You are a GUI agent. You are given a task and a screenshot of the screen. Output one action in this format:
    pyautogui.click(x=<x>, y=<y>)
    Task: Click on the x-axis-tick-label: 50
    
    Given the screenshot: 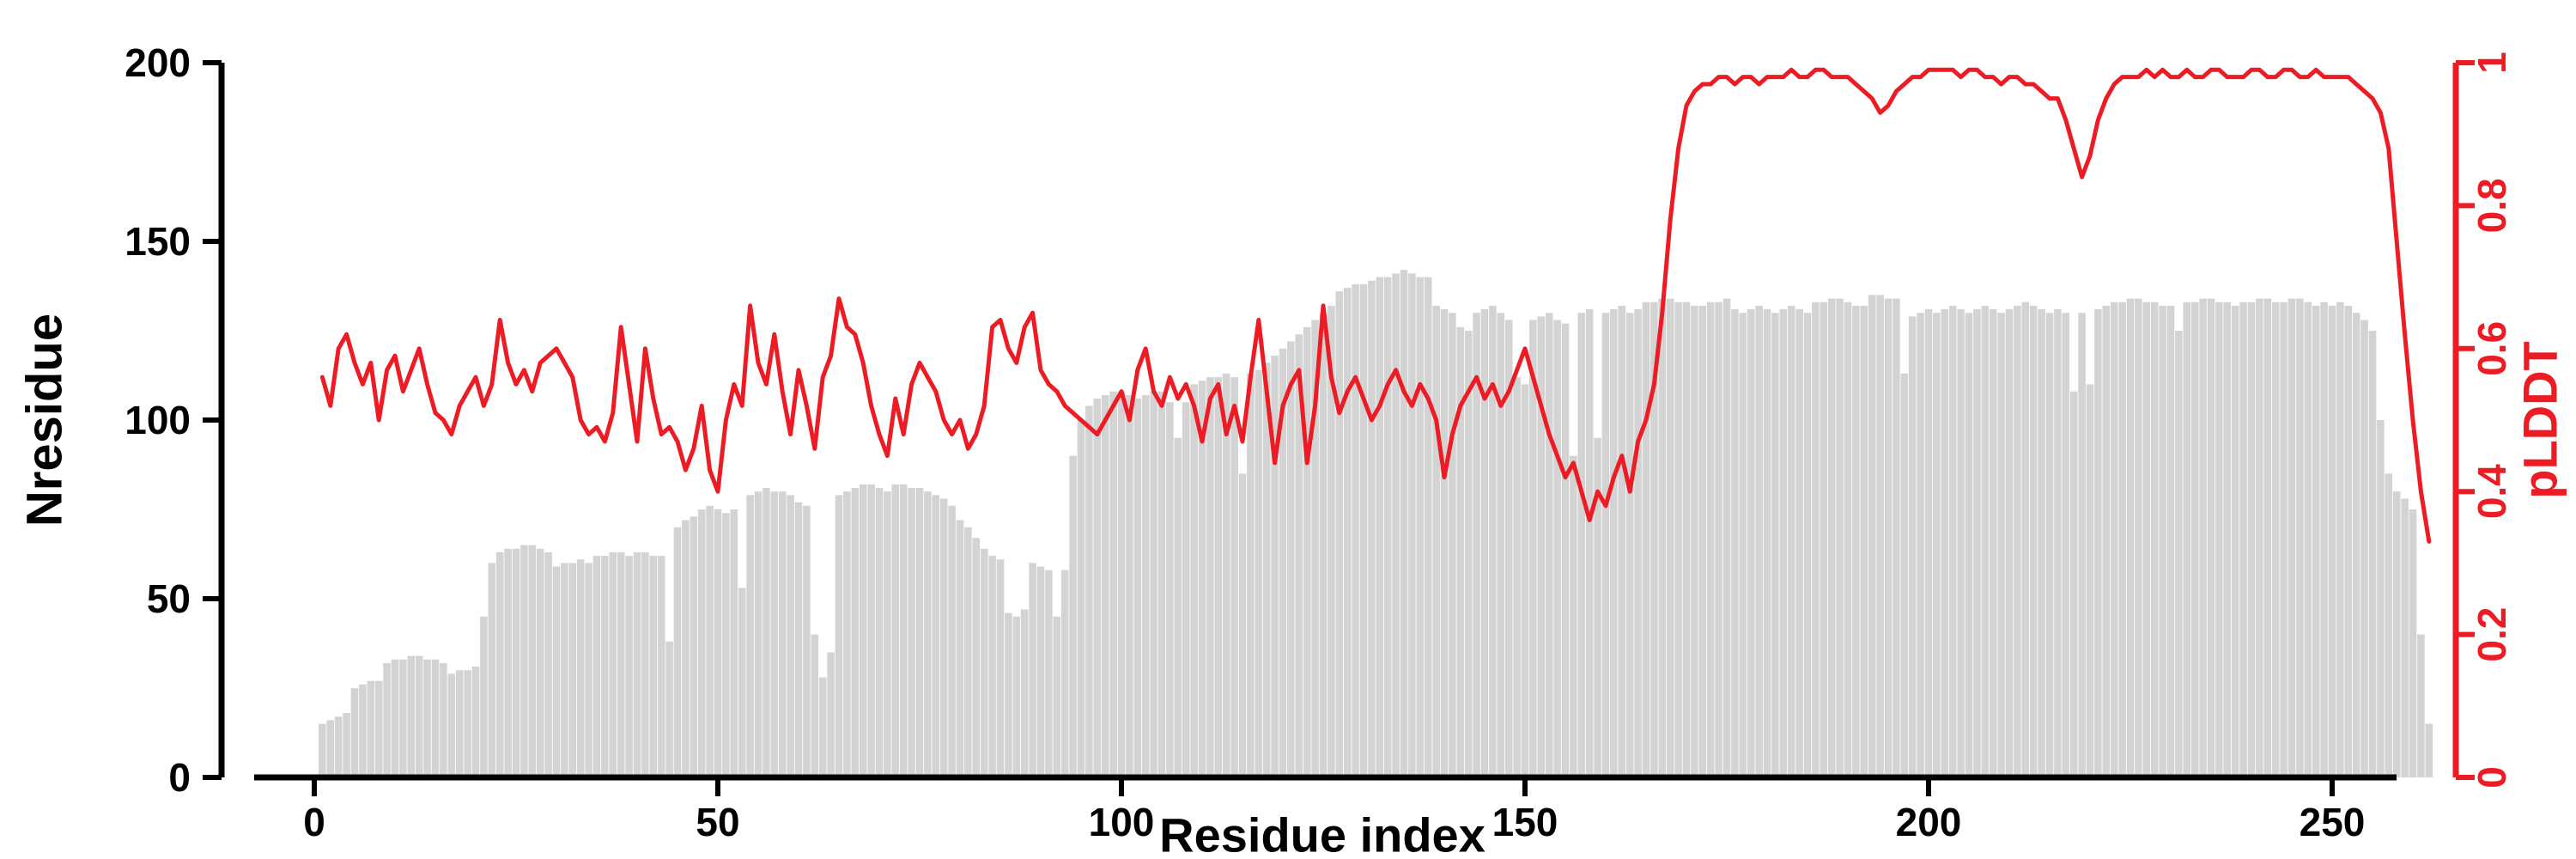 What is the action you would take?
    pyautogui.click(x=717, y=822)
    